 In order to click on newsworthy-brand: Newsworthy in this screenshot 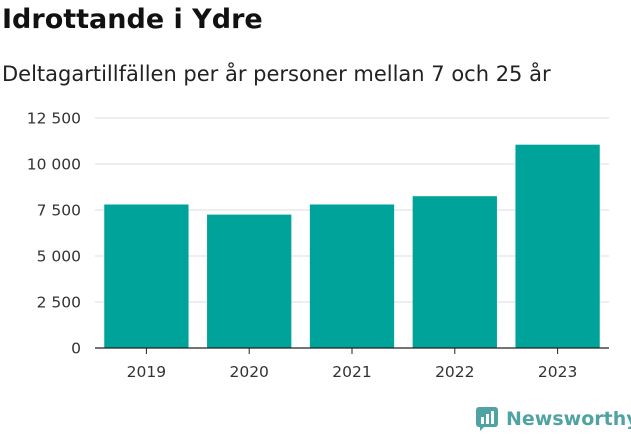, I will do `click(553, 419)`.